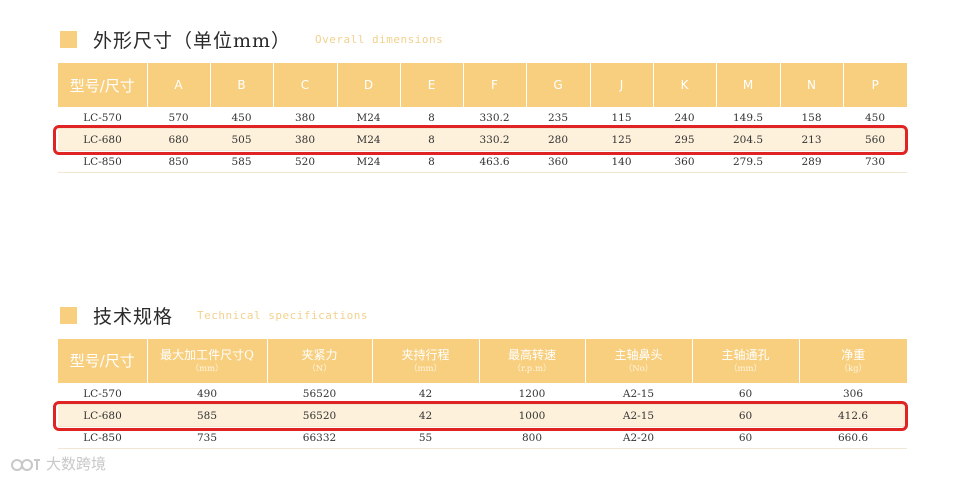 The height and width of the screenshot is (483, 955). Describe the element at coordinates (305, 118) in the screenshot. I see `value-cell: 380` at that location.